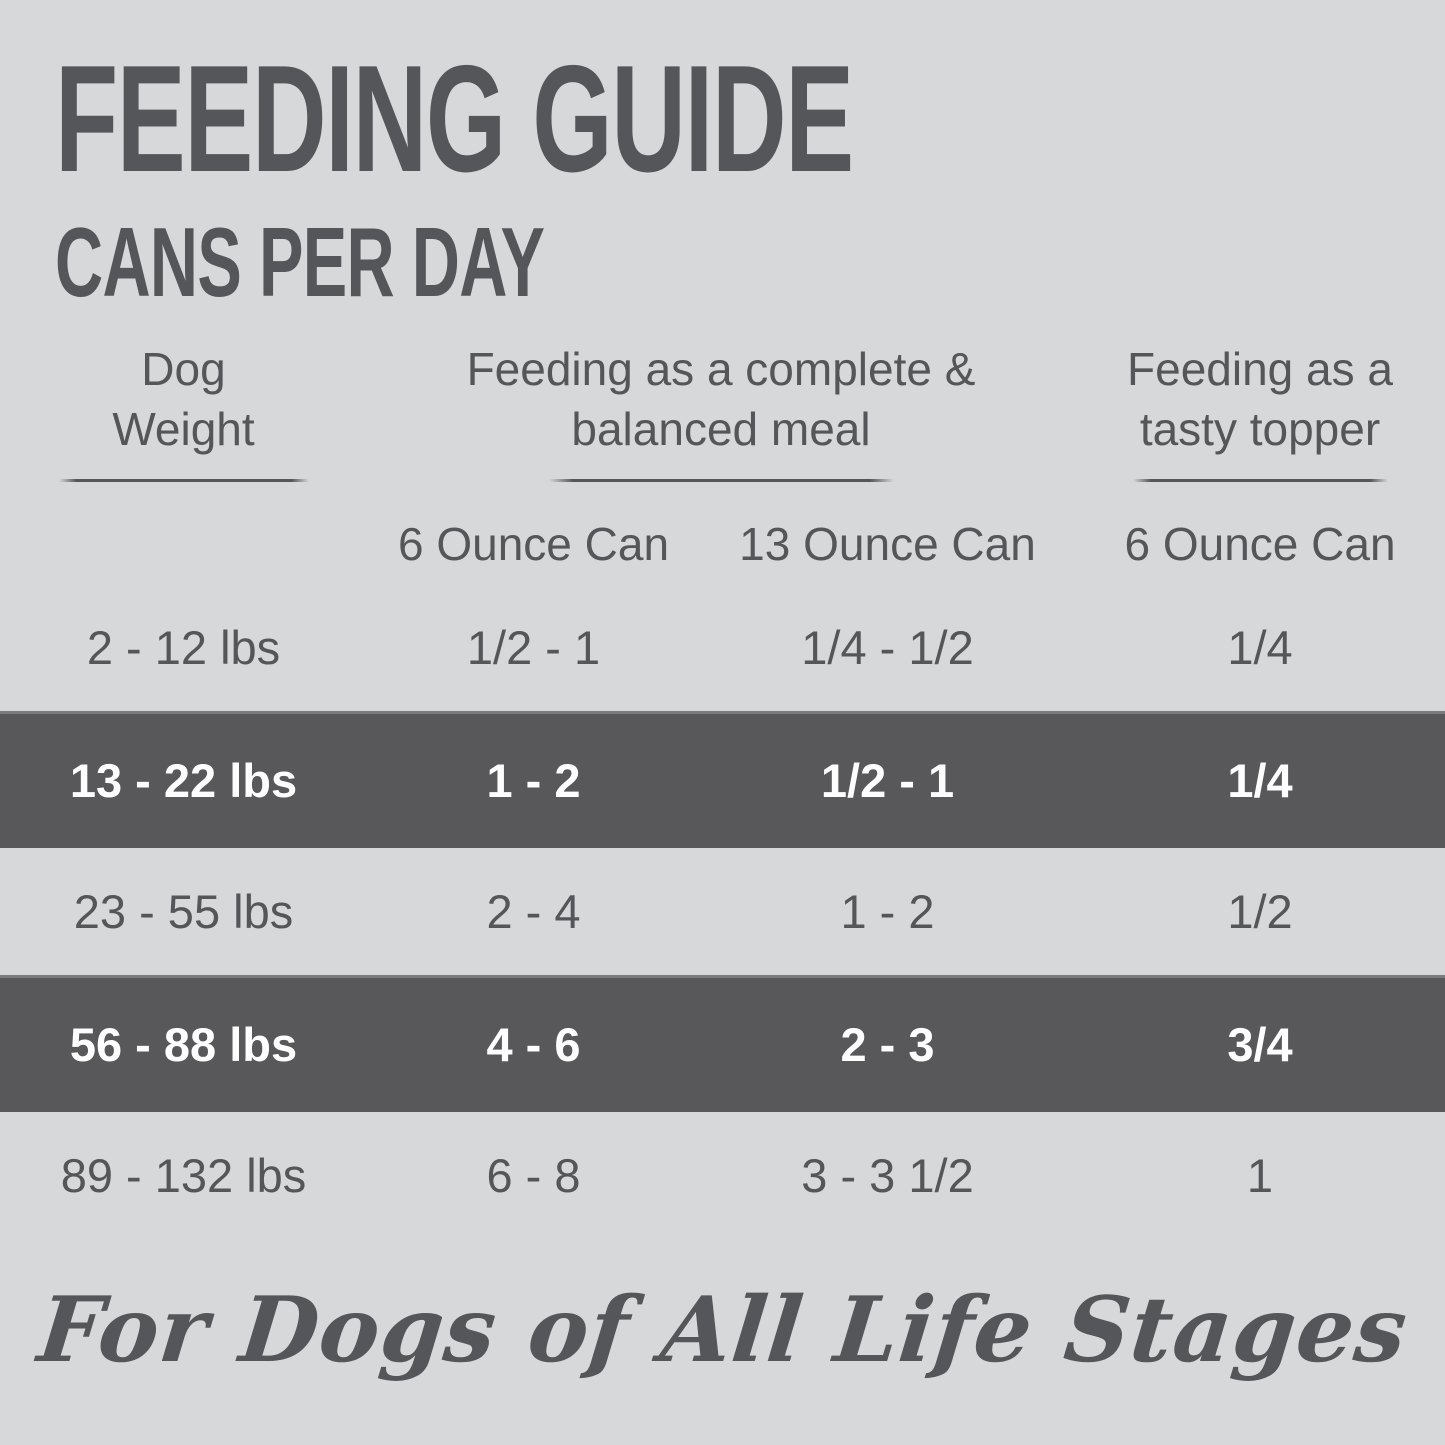 This screenshot has height=1445, width=1445. I want to click on column-header-line: balanced meal, so click(721, 428).